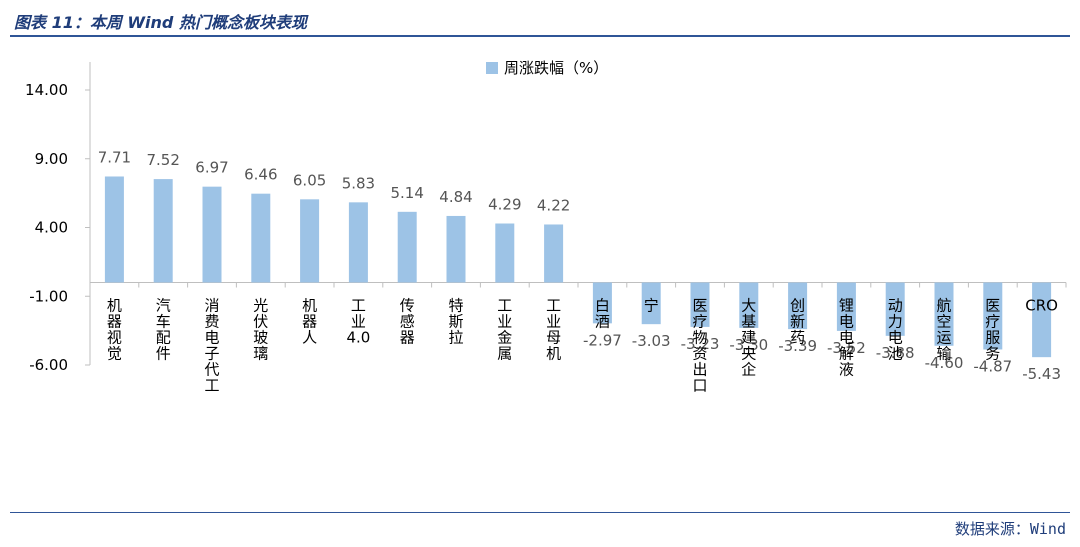 The height and width of the screenshot is (547, 1080). I want to click on source-note: 数据来源：Wind, so click(1010, 529).